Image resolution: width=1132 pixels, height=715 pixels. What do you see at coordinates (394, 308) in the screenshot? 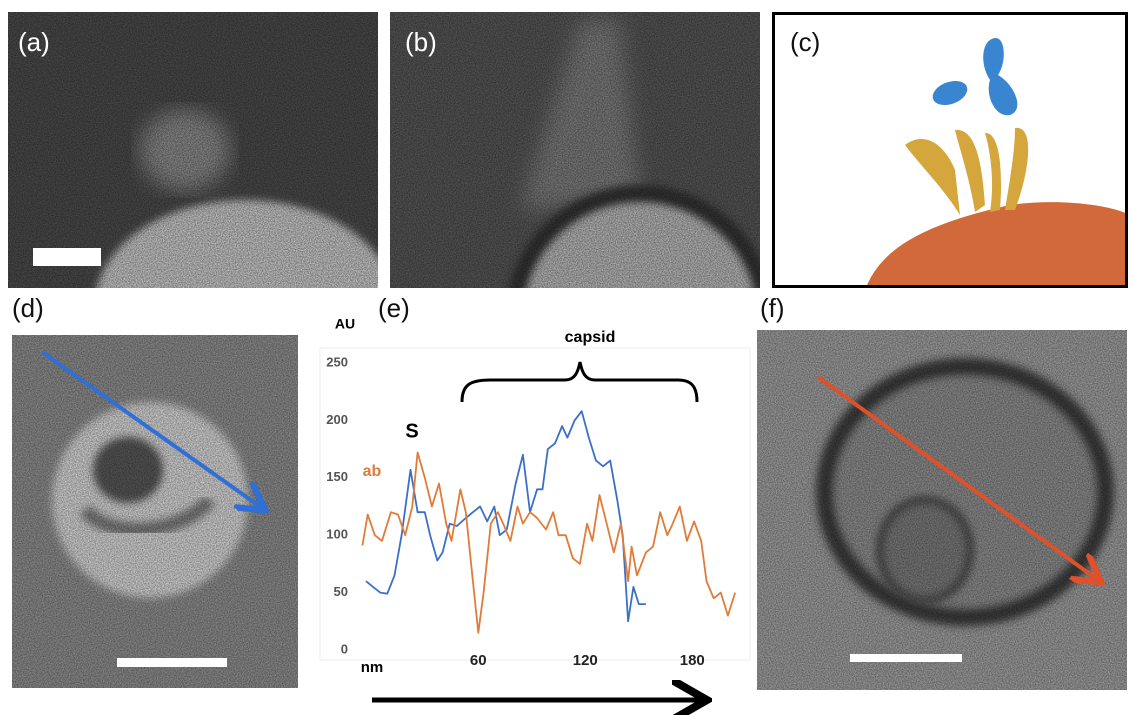
I see `panel-label: (e)` at bounding box center [394, 308].